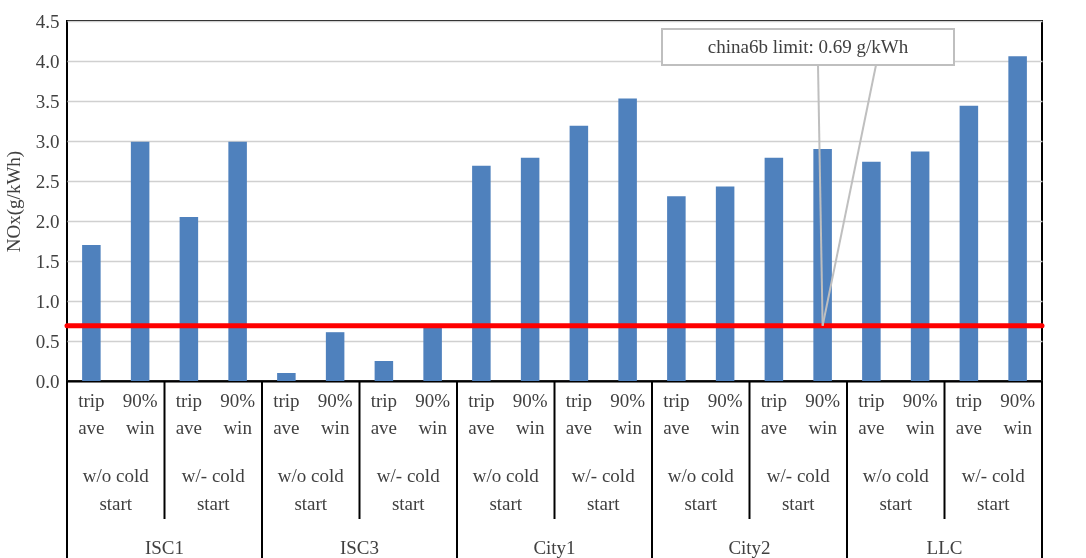  What do you see at coordinates (47, 261) in the screenshot?
I see `y-tick-label: 1.5` at bounding box center [47, 261].